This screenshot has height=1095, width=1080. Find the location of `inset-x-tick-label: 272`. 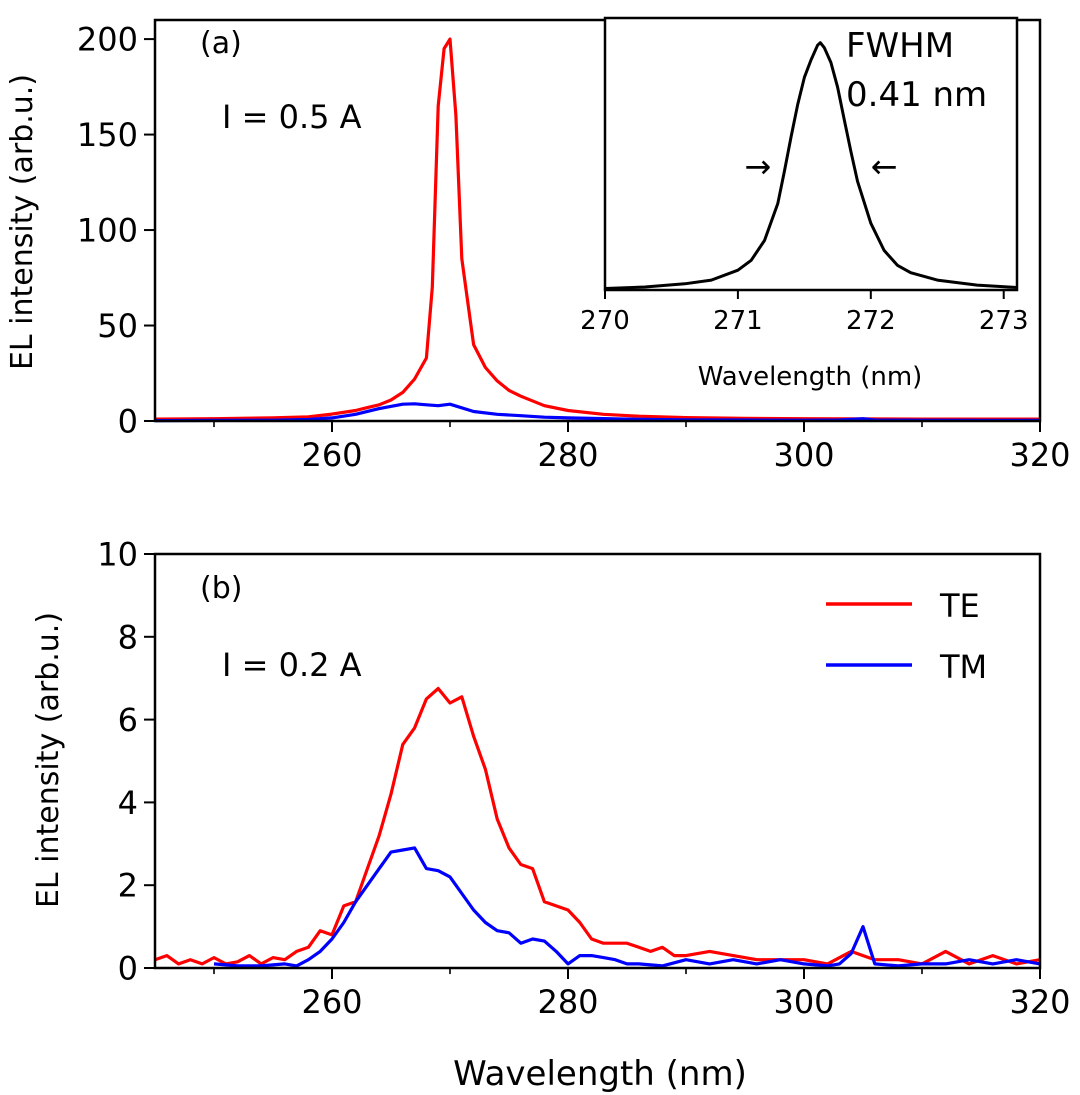

inset-x-tick-label: 272 is located at coordinates (871, 321).